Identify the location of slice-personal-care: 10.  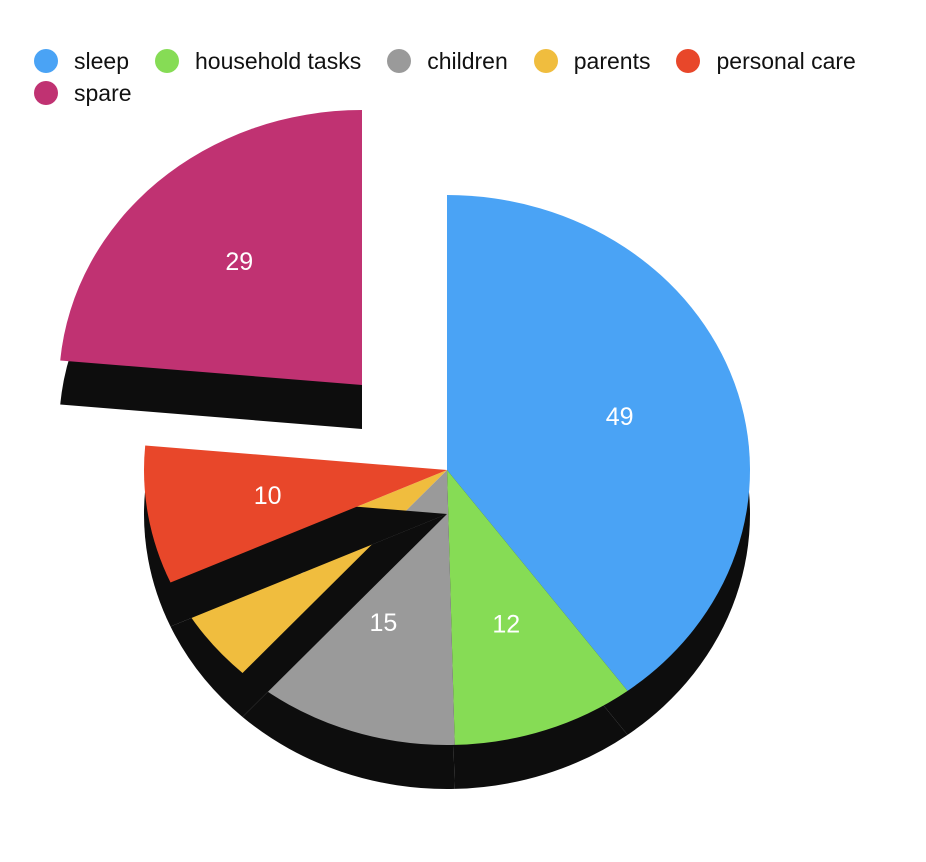
(295, 536).